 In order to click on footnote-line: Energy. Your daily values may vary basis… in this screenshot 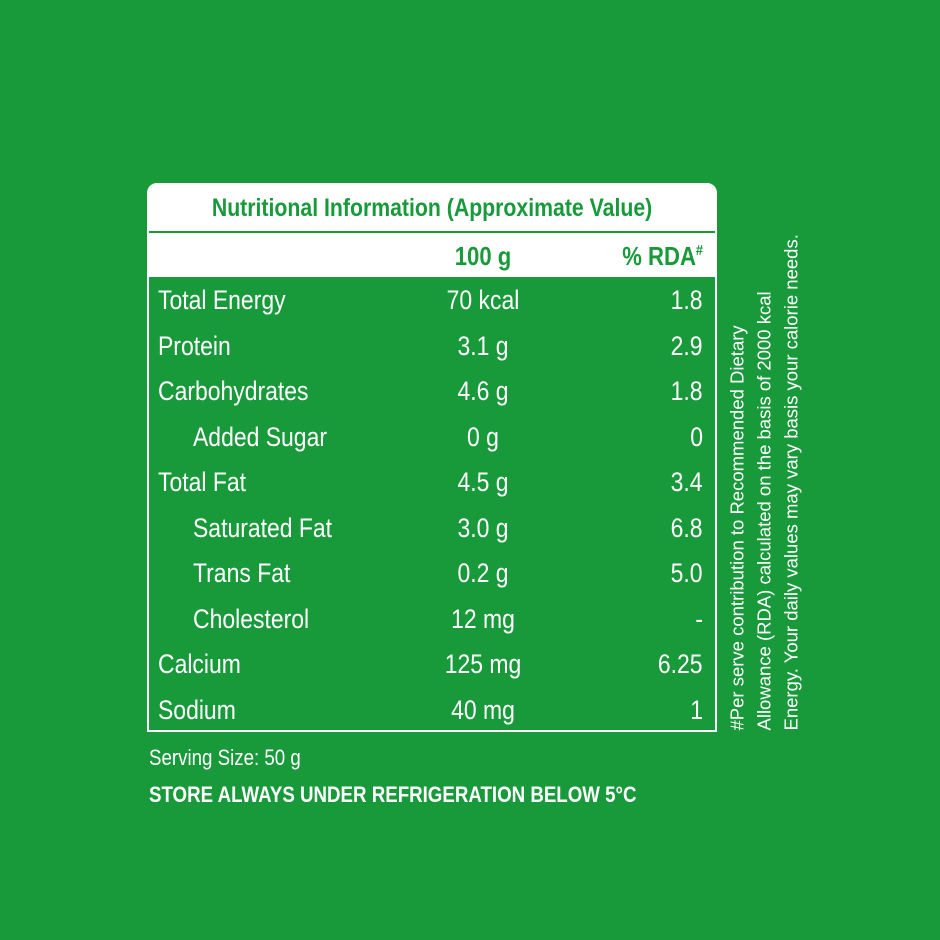, I will do `click(791, 482)`.